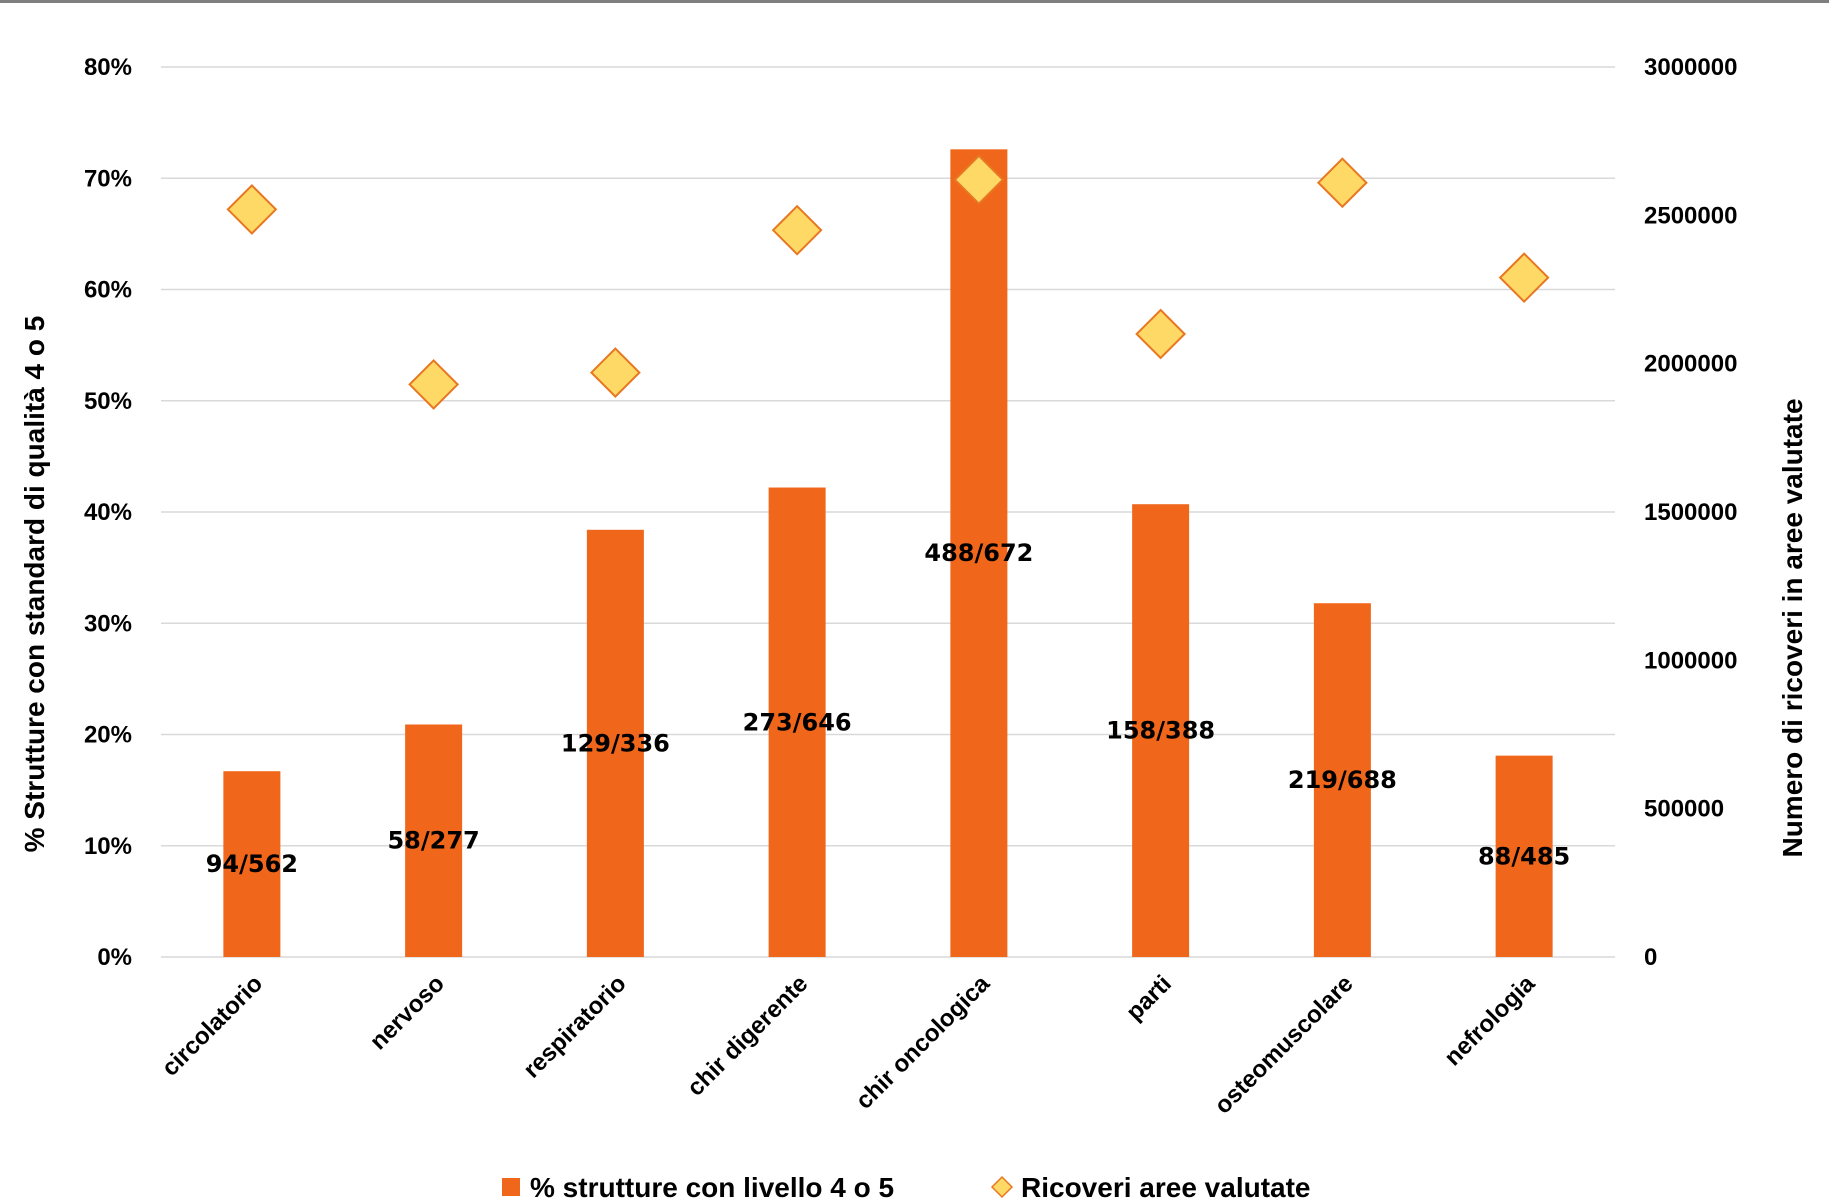 The width and height of the screenshot is (1829, 1204). What do you see at coordinates (108, 178) in the screenshot?
I see `left-tick-label: 70%` at bounding box center [108, 178].